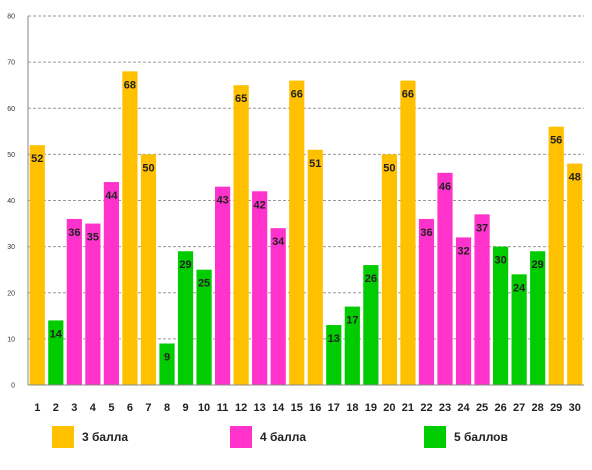 Image resolution: width=592 pixels, height=470 pixels. What do you see at coordinates (204, 408) in the screenshot?
I see `x-tick-label: 10` at bounding box center [204, 408].